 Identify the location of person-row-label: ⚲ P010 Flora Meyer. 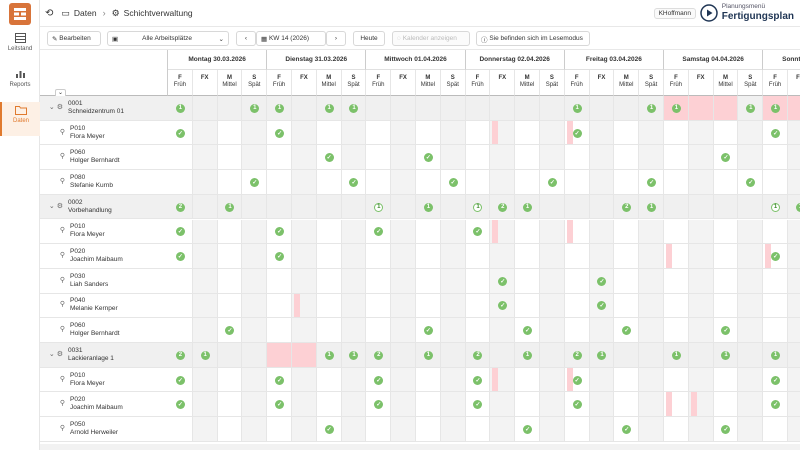
(104, 380).